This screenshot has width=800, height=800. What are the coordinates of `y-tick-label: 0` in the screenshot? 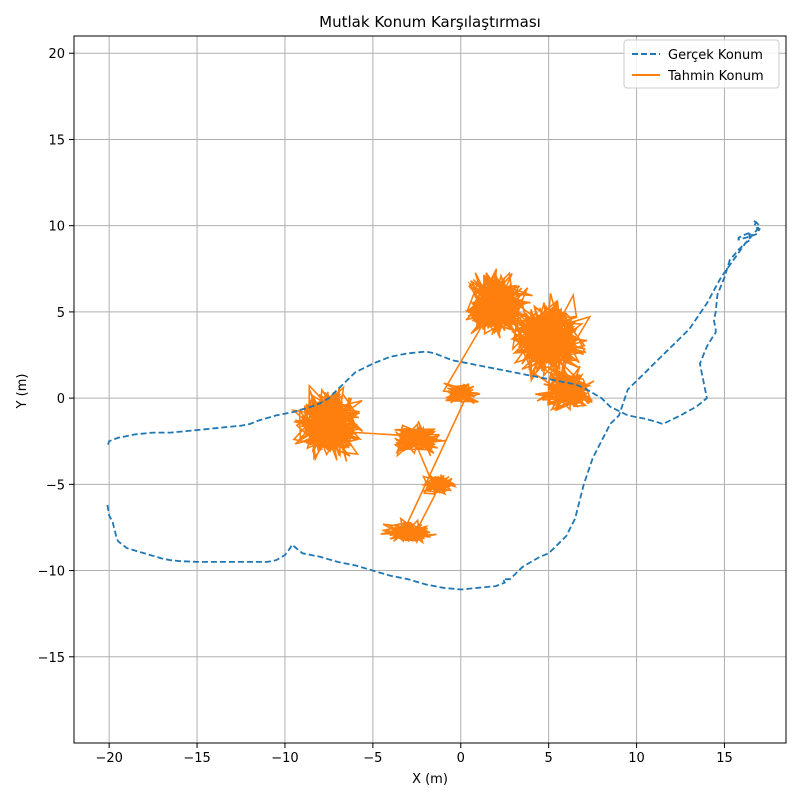 It's located at (61, 399).